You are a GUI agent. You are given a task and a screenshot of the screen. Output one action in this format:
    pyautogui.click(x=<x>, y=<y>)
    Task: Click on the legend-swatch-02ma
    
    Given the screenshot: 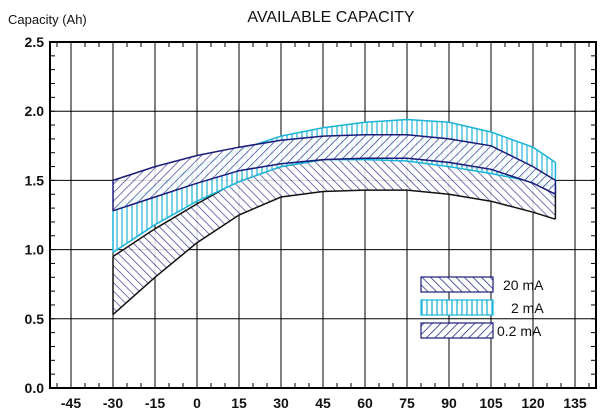 What is the action you would take?
    pyautogui.click(x=457, y=330)
    